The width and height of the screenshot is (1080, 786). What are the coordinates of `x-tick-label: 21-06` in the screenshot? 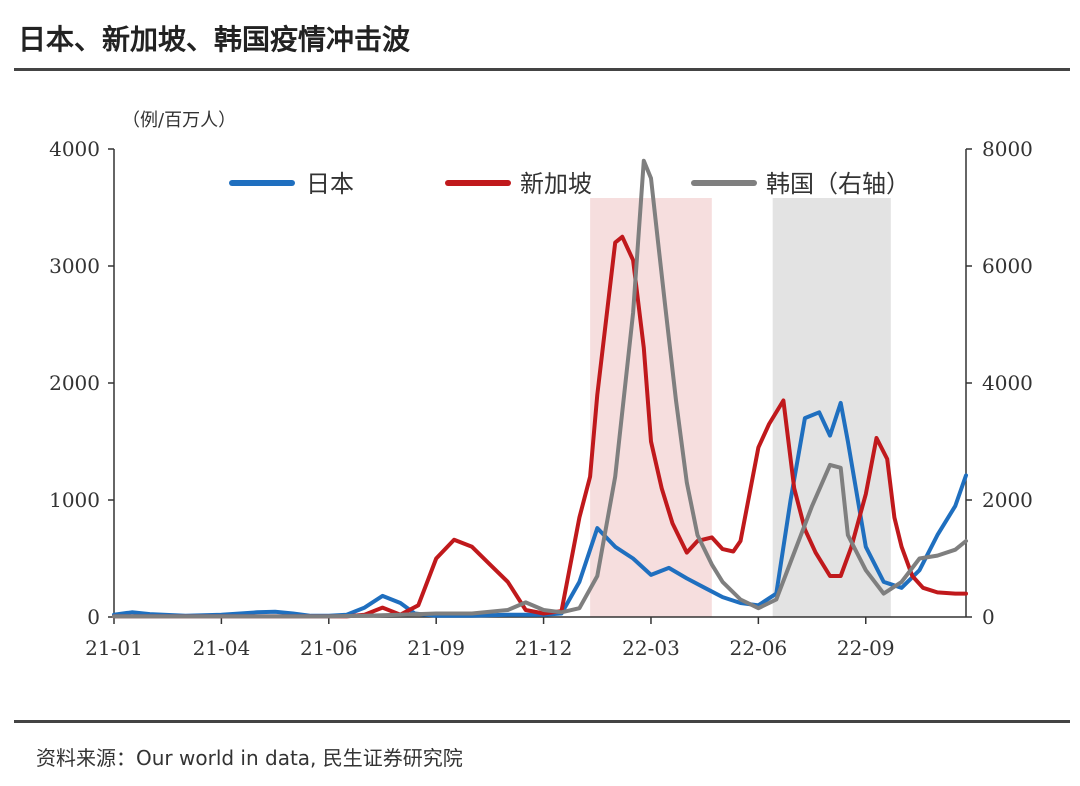 It's located at (329, 648).